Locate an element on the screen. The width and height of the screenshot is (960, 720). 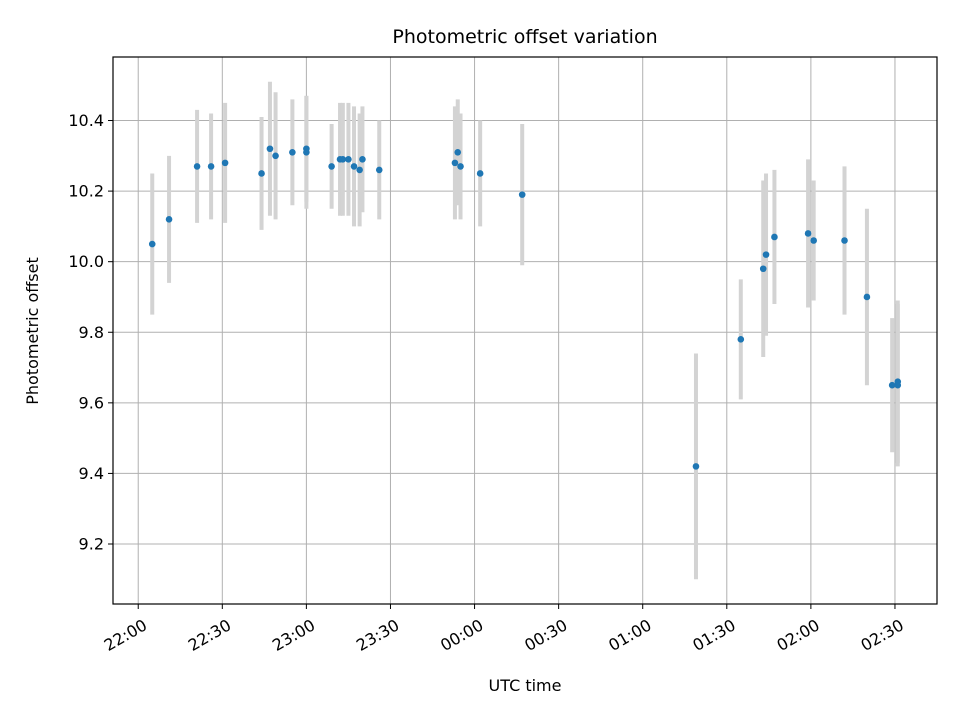
y-tick-label: 10.2 is located at coordinates (86, 191).